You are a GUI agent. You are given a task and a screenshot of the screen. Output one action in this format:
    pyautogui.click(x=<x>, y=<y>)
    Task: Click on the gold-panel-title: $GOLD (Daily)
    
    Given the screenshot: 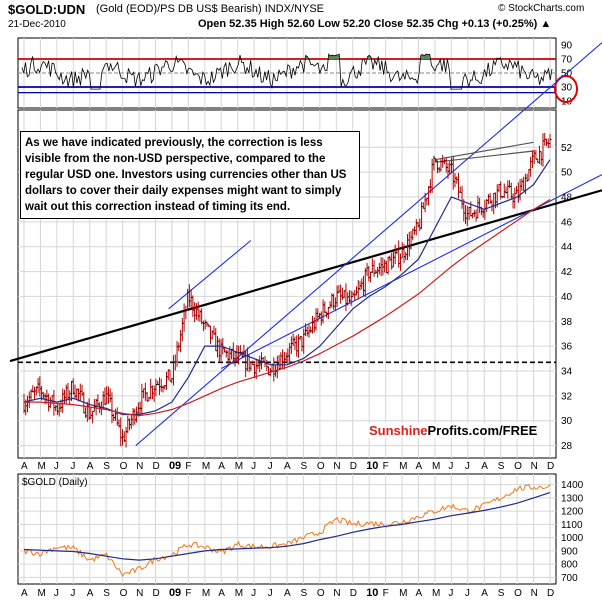 What is the action you would take?
    pyautogui.click(x=55, y=482)
    